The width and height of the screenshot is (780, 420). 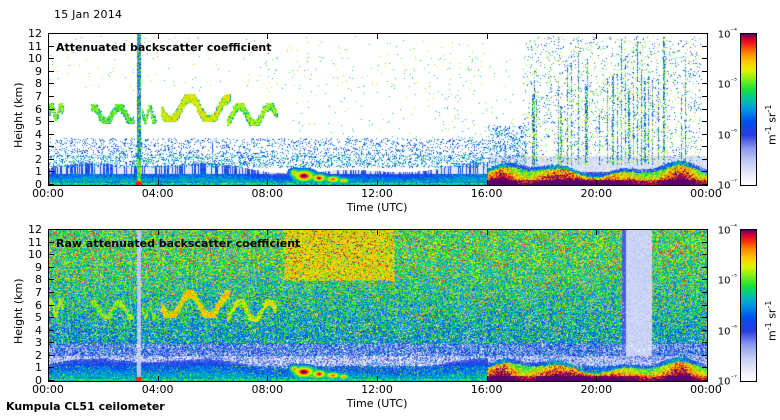 What do you see at coordinates (771, 124) in the screenshot?
I see `colorbar-label-top: m-1 sr-1` at bounding box center [771, 124].